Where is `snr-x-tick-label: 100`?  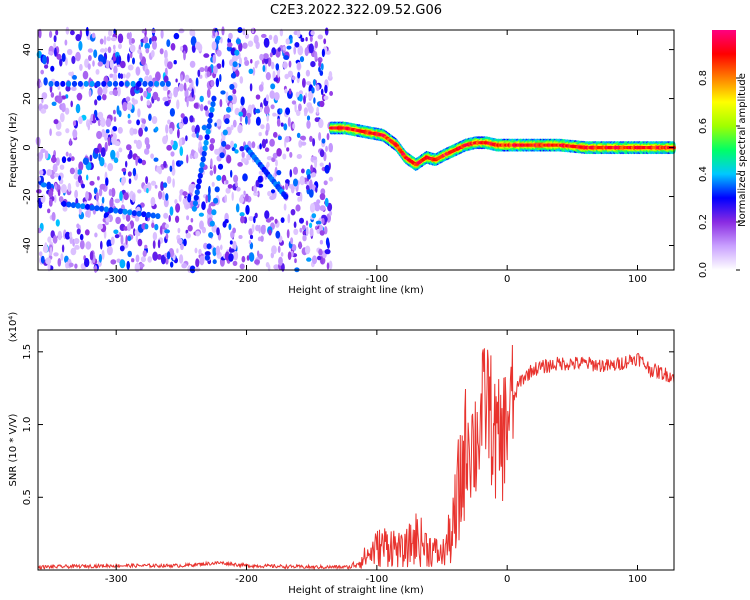 snr-x-tick-label: 100 is located at coordinates (637, 579).